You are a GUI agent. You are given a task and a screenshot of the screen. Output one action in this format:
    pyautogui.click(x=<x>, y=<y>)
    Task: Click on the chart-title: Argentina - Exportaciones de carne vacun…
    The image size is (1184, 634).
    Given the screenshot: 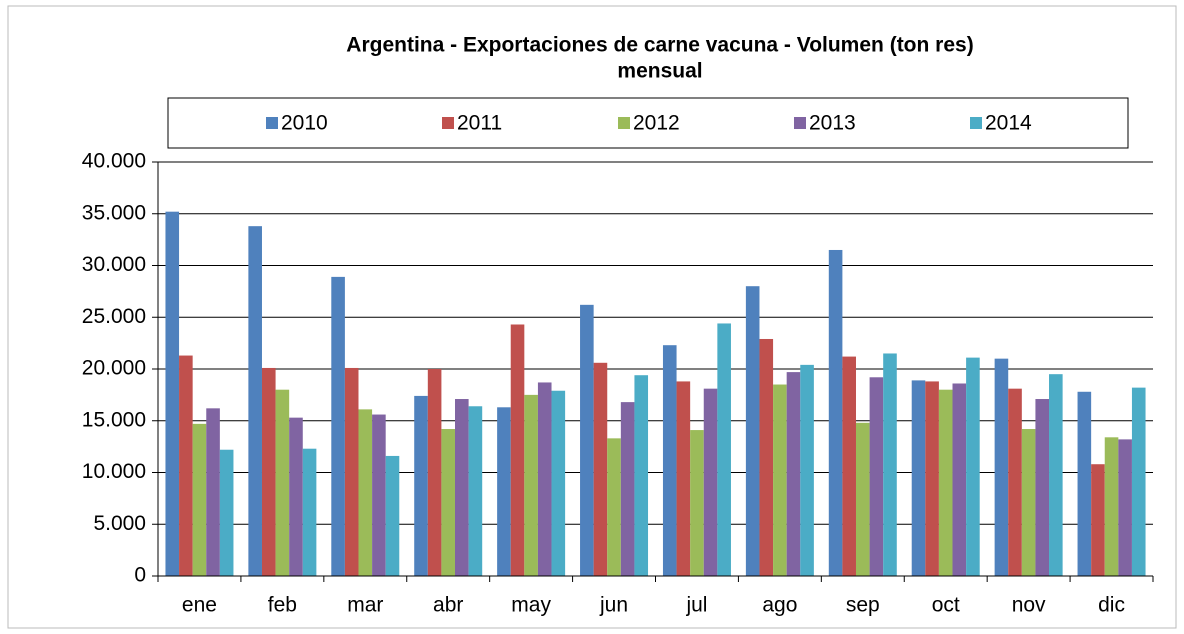 What is the action you would take?
    pyautogui.click(x=659, y=45)
    